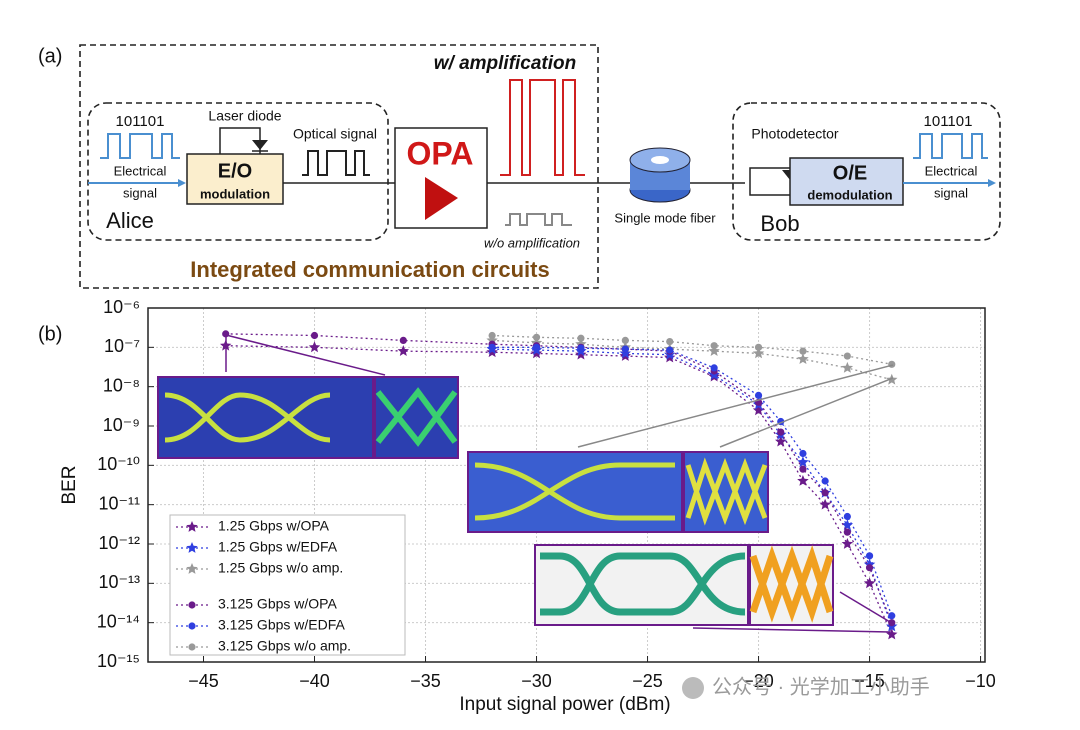 This screenshot has height=730, width=1080. Describe the element at coordinates (441, 198) in the screenshot. I see `amplifier-triangle` at that location.